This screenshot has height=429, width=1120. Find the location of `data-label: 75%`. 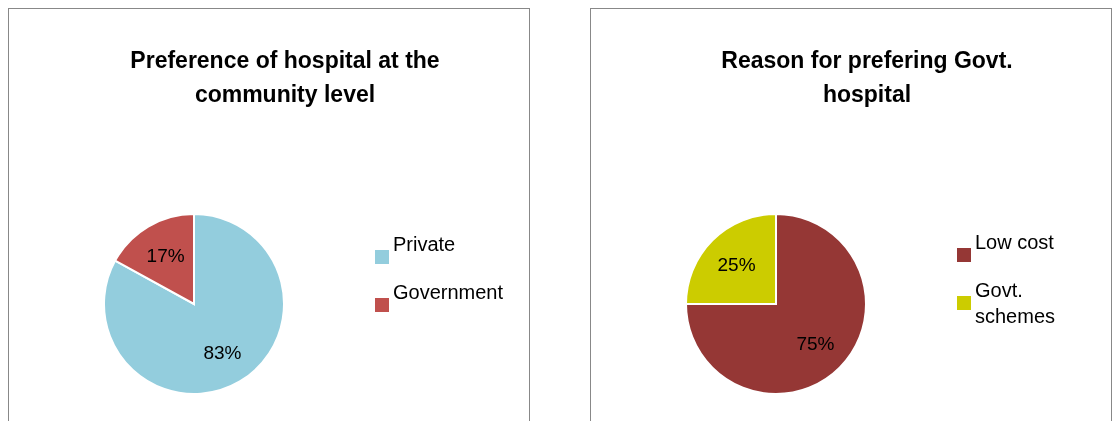

data-label: 75% is located at coordinates (815, 343).